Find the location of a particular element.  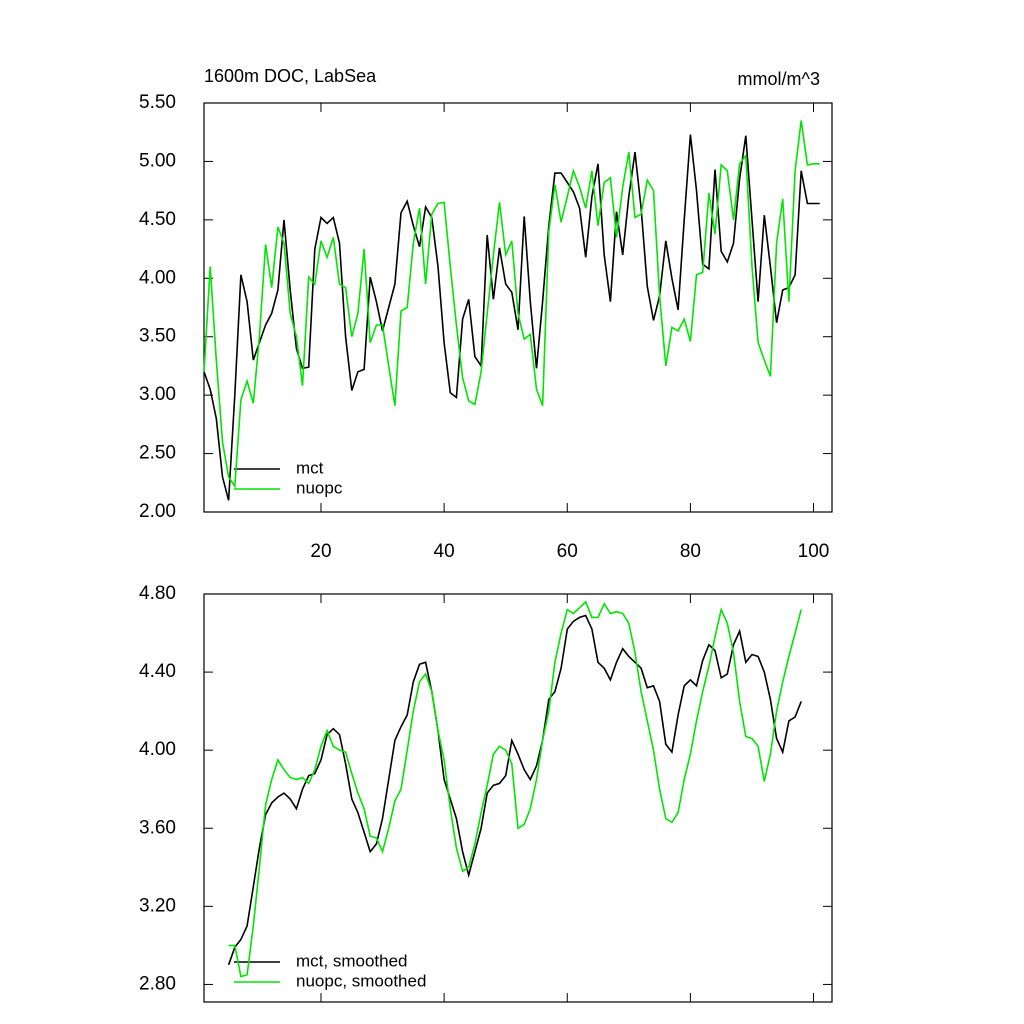

y-tick-label: 2.50 is located at coordinates (157, 453).